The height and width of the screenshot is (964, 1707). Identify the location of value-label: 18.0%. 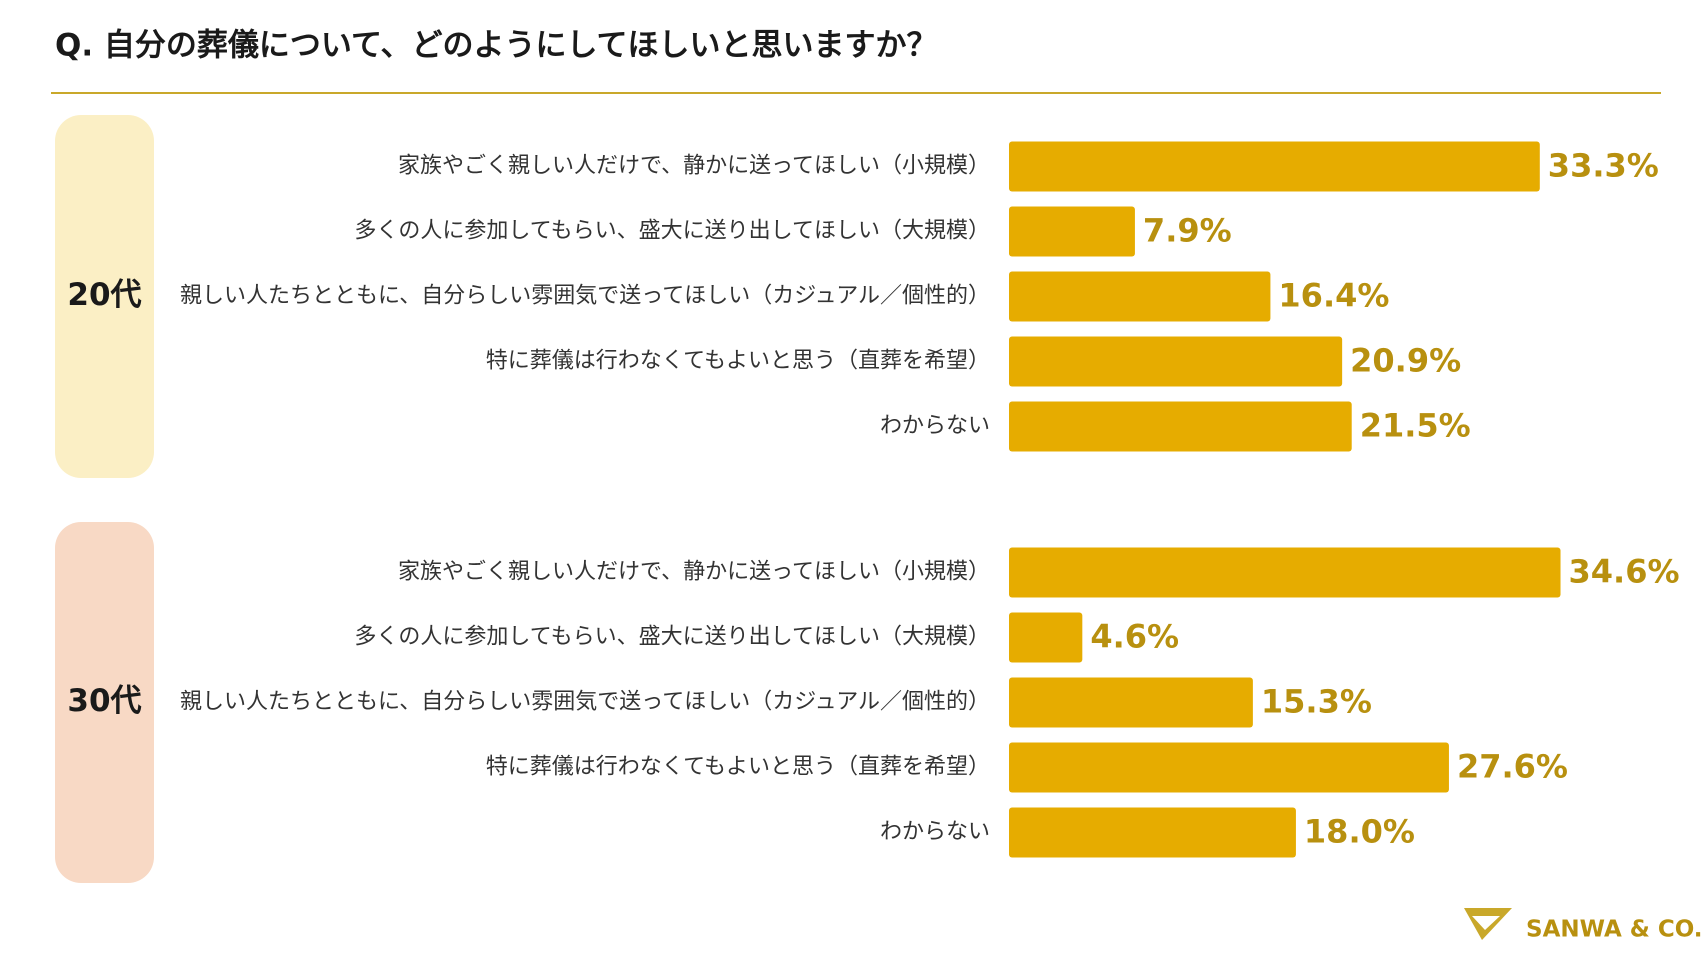
(1359, 832).